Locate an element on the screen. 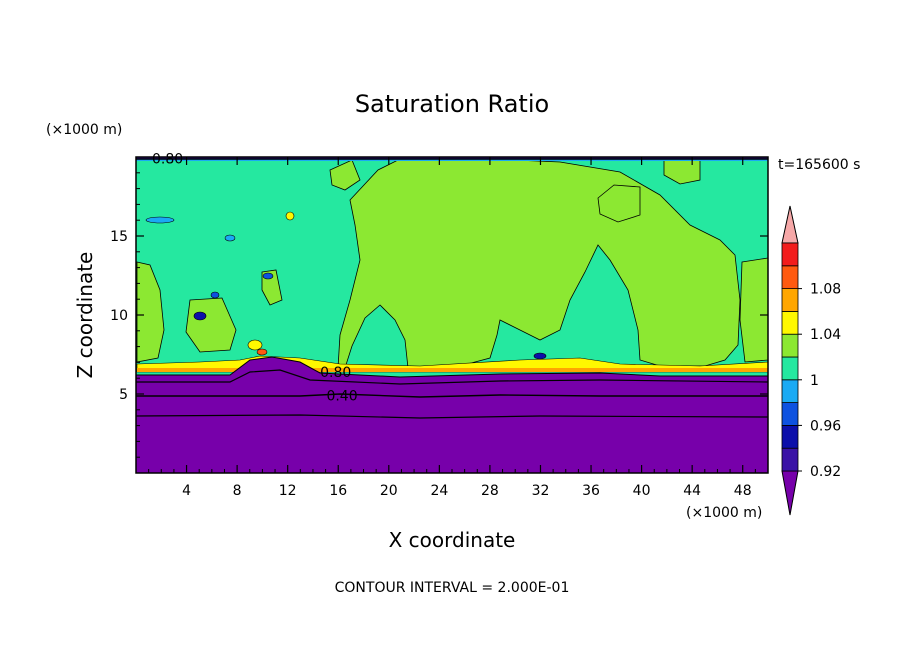 This screenshot has width=904, height=654. y-unit-label: (×1000 m) is located at coordinates (84, 130).